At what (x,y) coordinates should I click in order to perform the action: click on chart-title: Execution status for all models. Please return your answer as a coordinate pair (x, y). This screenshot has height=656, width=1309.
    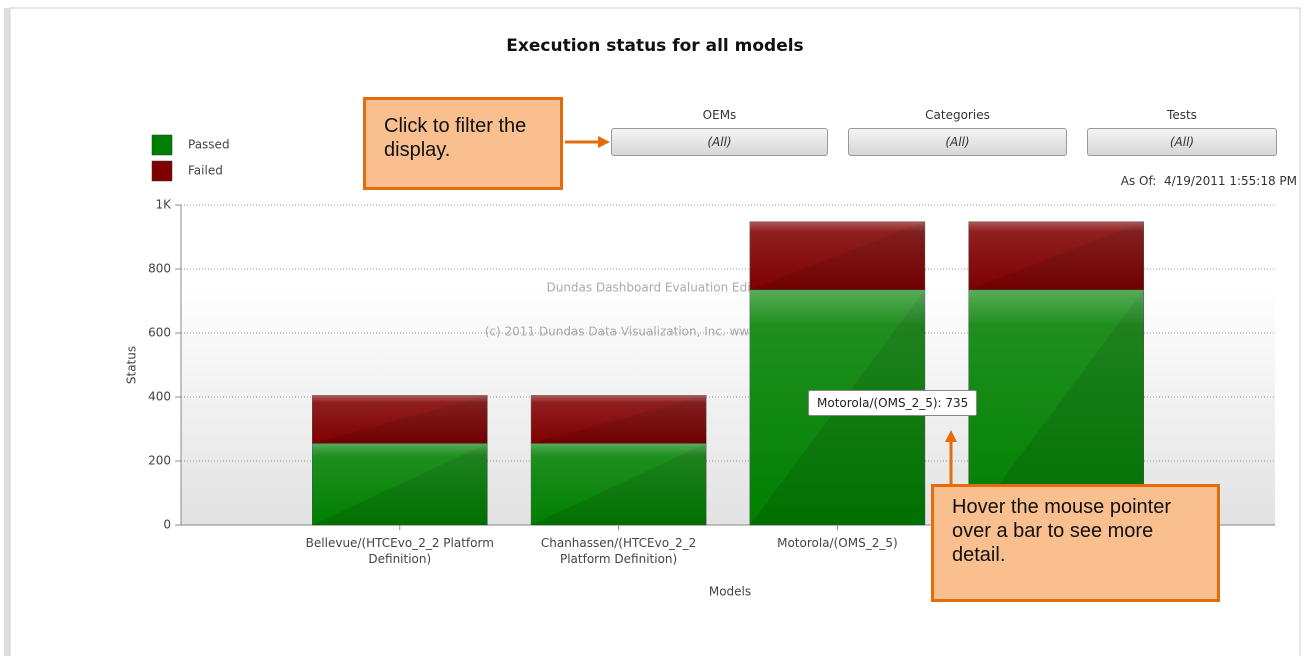
    Looking at the image, I should click on (654, 46).